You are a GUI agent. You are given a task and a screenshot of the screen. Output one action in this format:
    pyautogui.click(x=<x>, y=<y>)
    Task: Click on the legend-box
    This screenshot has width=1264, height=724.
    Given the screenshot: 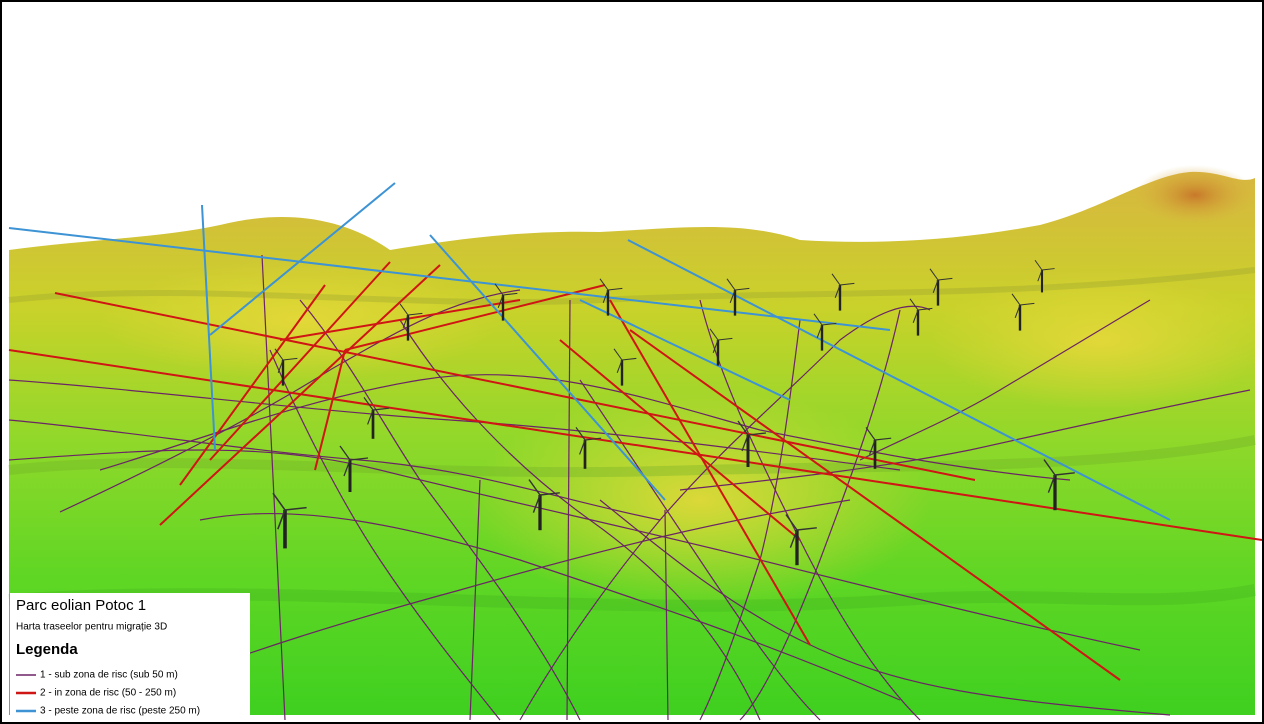 What is the action you would take?
    pyautogui.click(x=130, y=657)
    